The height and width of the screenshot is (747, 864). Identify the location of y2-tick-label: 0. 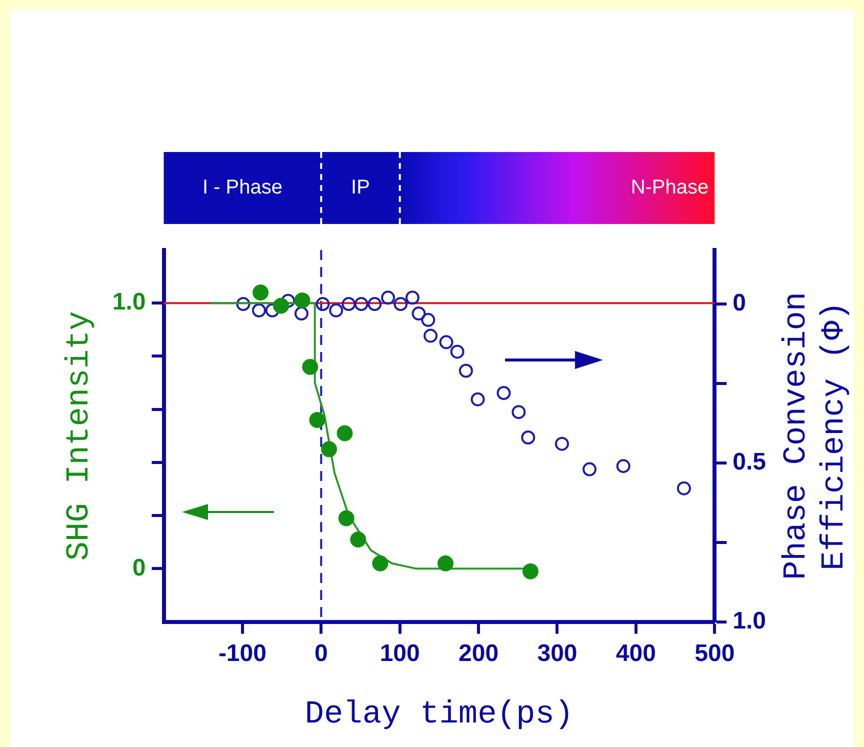
(739, 303).